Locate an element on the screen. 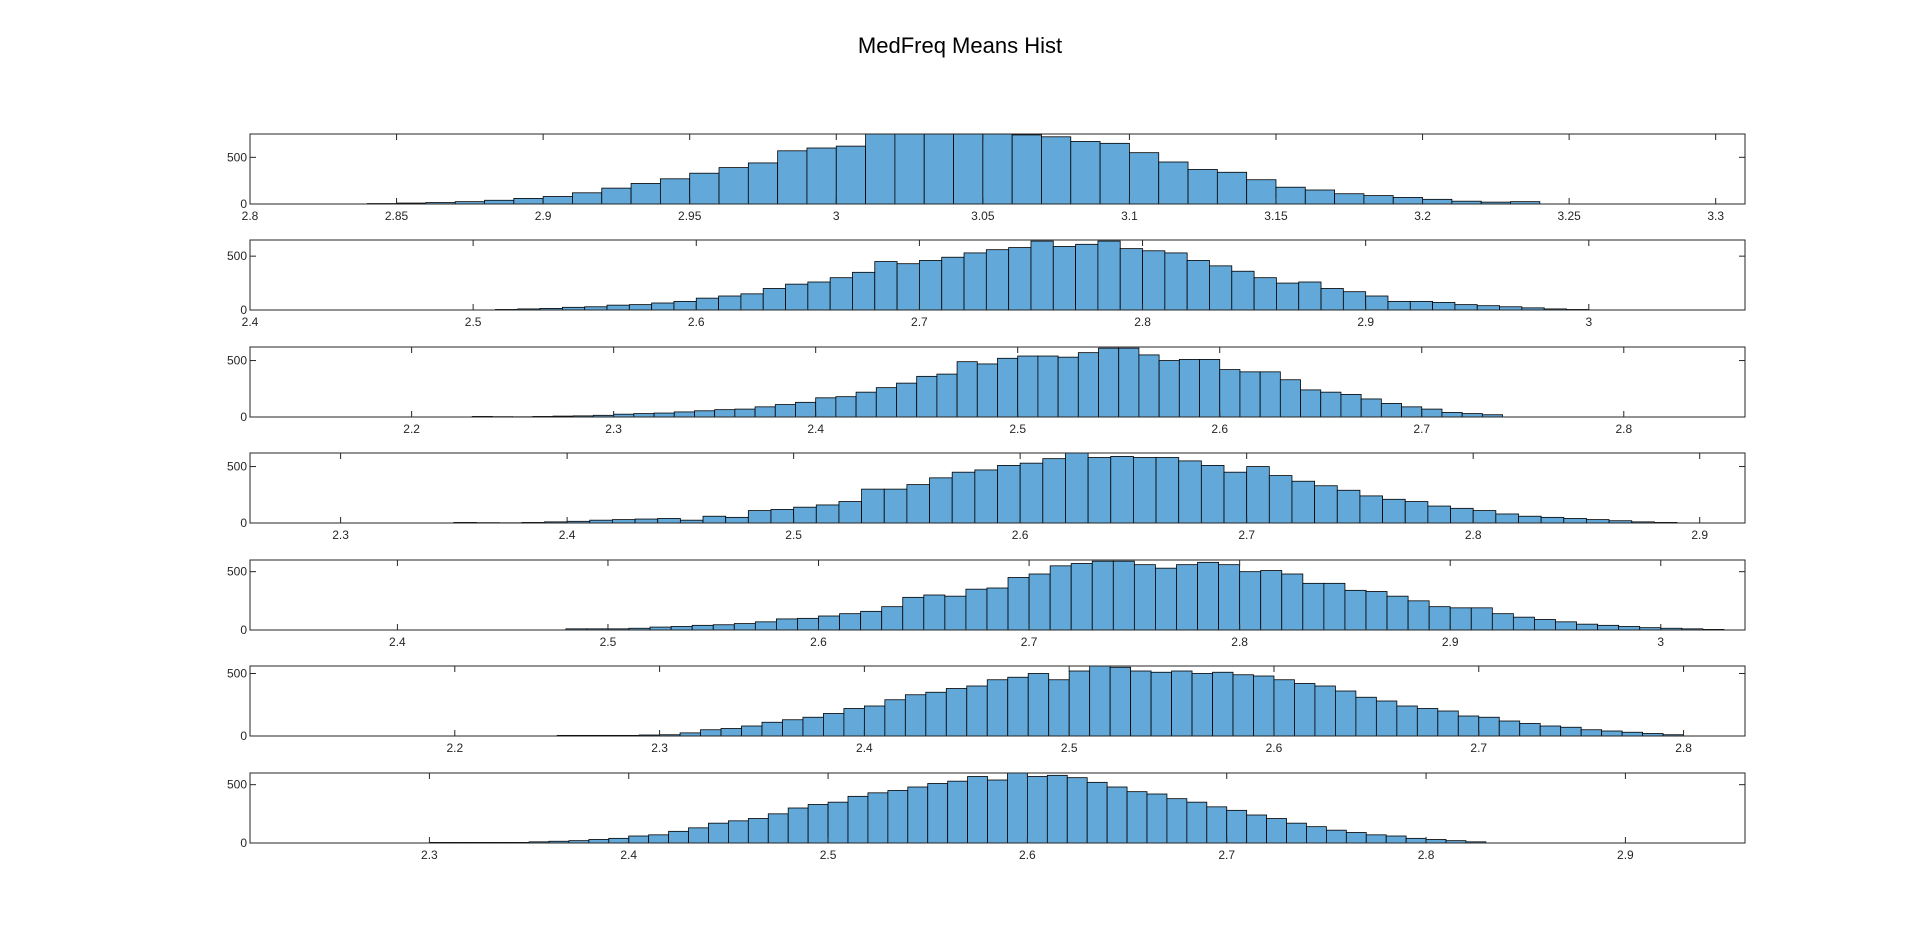 This screenshot has height=936, width=1920. histogram-panel-3: 2.2 2.3 2.4 2.5 2.6 2.7 2.8 0 500 is located at coordinates (986, 391).